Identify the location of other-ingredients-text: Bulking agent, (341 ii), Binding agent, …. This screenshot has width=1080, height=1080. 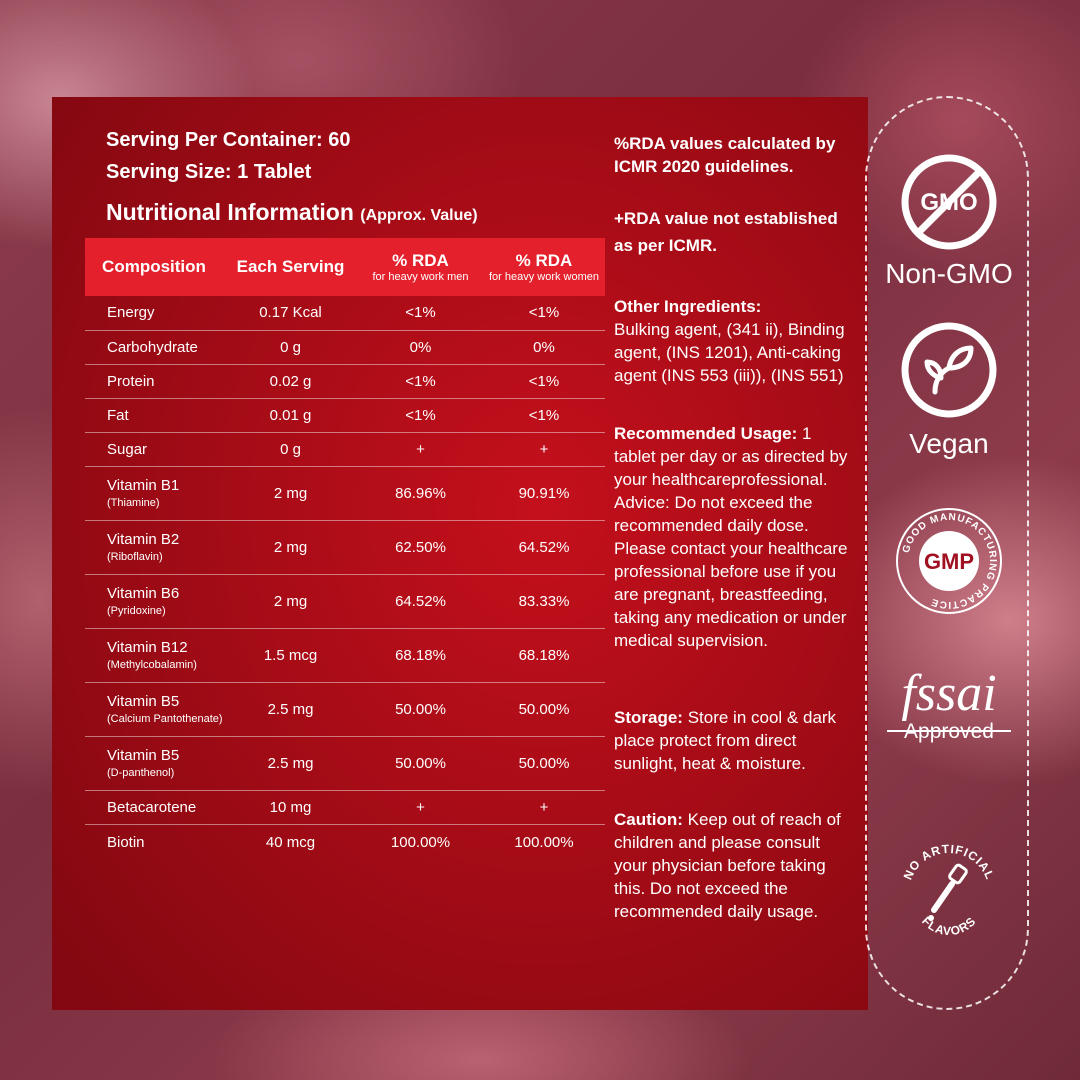
(729, 352).